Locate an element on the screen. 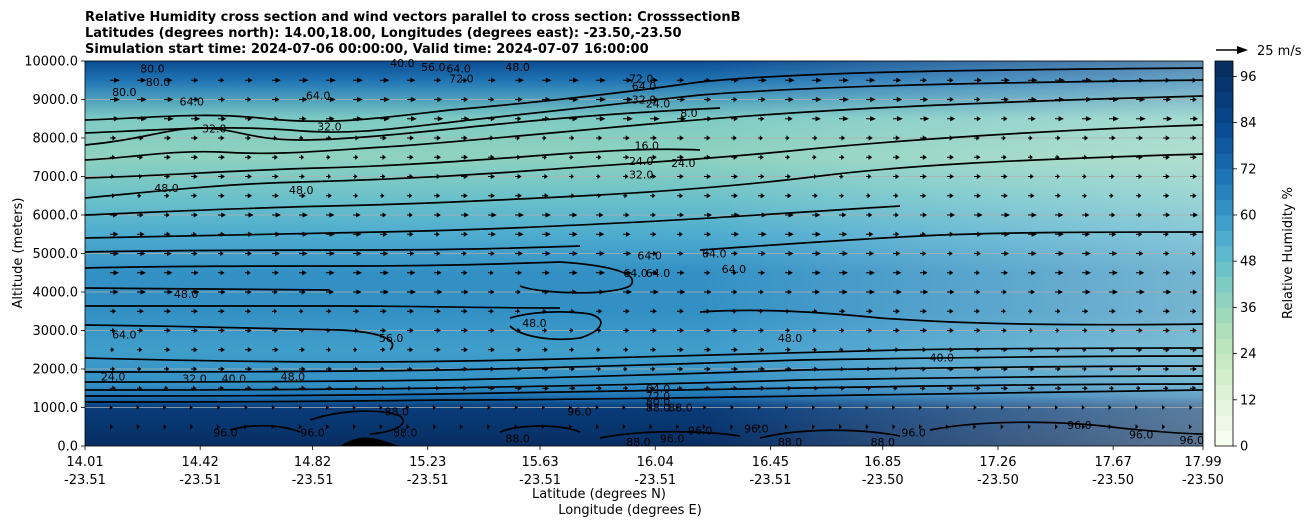 The height and width of the screenshot is (526, 1304). colorbar-tick-label: 12 is located at coordinates (1248, 400).